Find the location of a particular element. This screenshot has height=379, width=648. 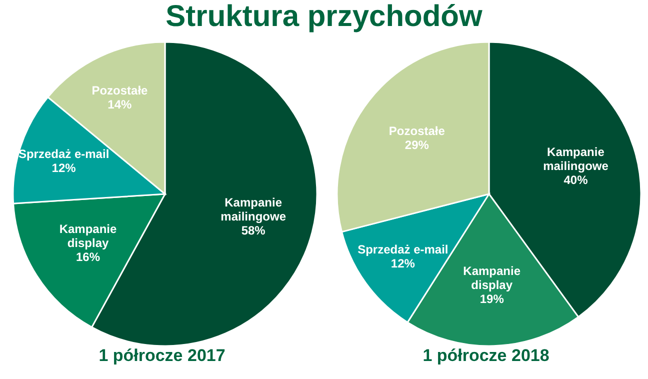

data-label: 40% is located at coordinates (576, 179).